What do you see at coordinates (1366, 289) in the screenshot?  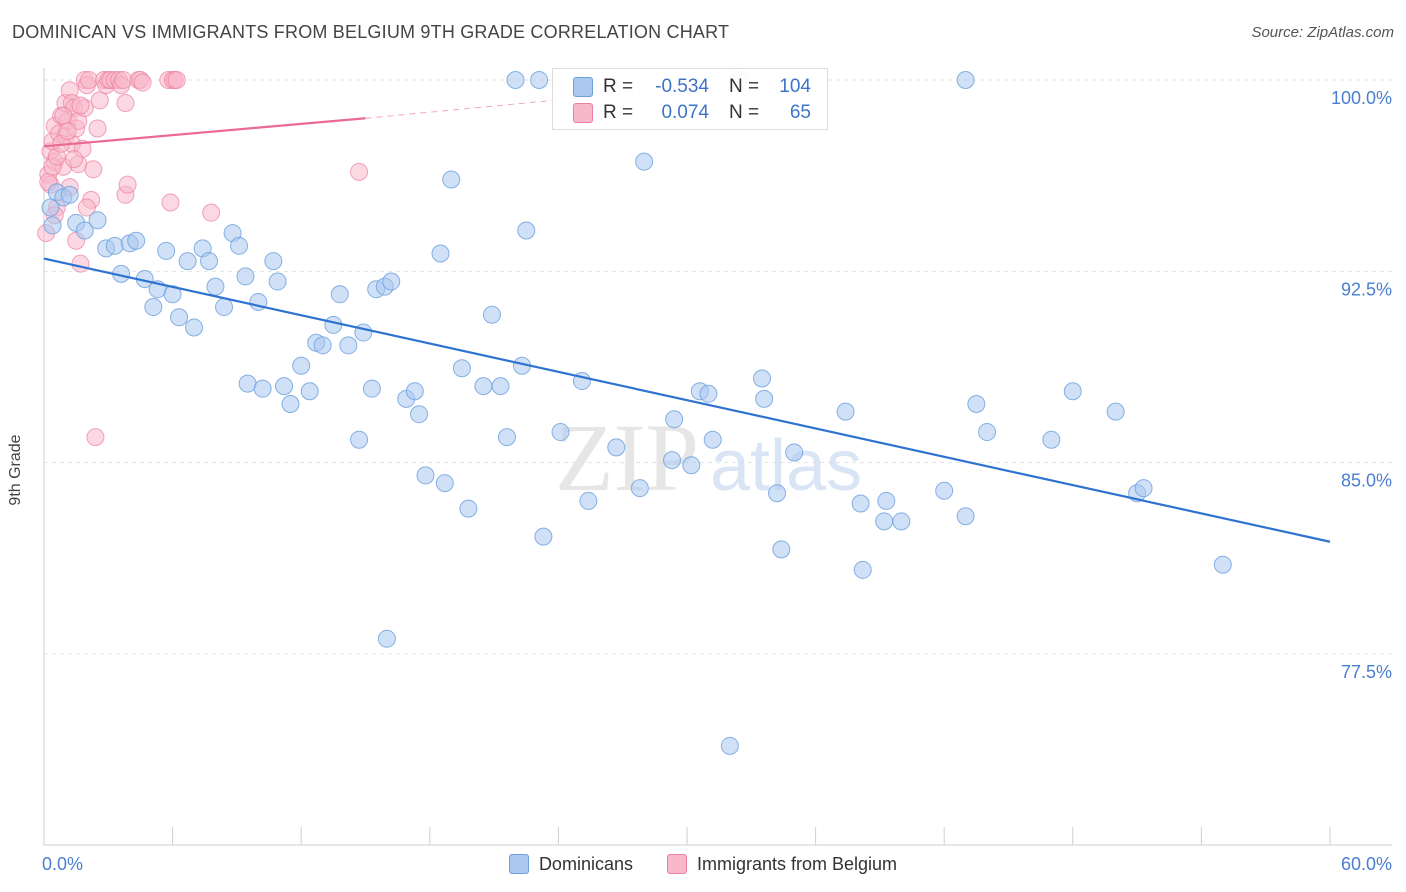 I see `y-tick-label: 92.5%` at bounding box center [1366, 289].